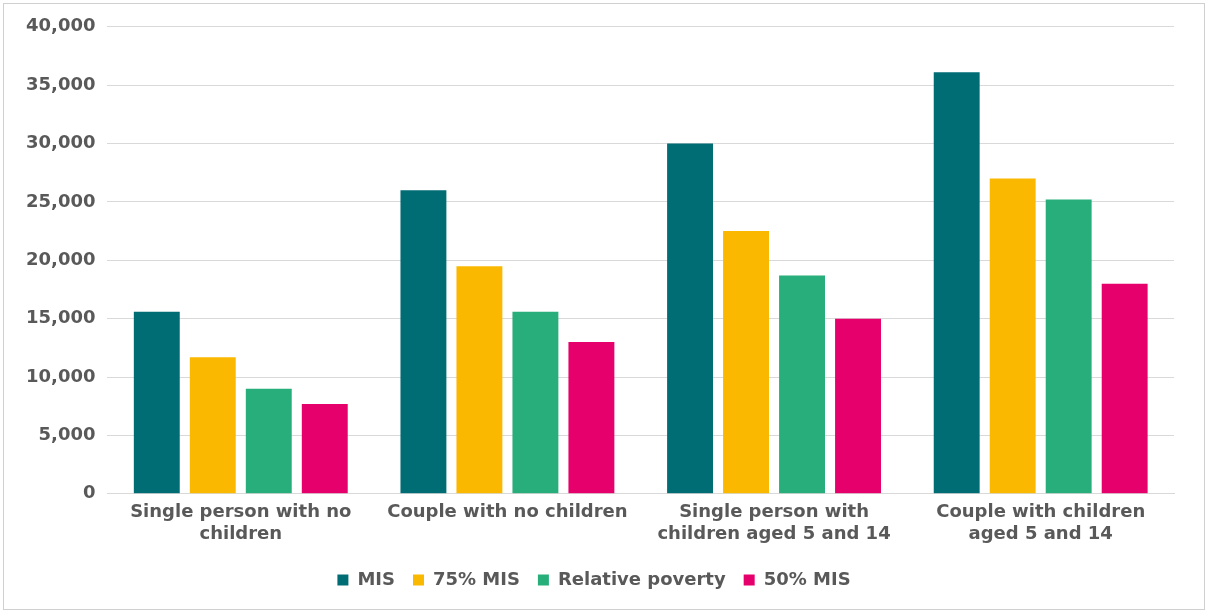 Image resolution: width=1210 pixels, height=615 pixels. Describe the element at coordinates (60, 25) in the screenshot. I see `y-tick-label: 40,000` at that location.